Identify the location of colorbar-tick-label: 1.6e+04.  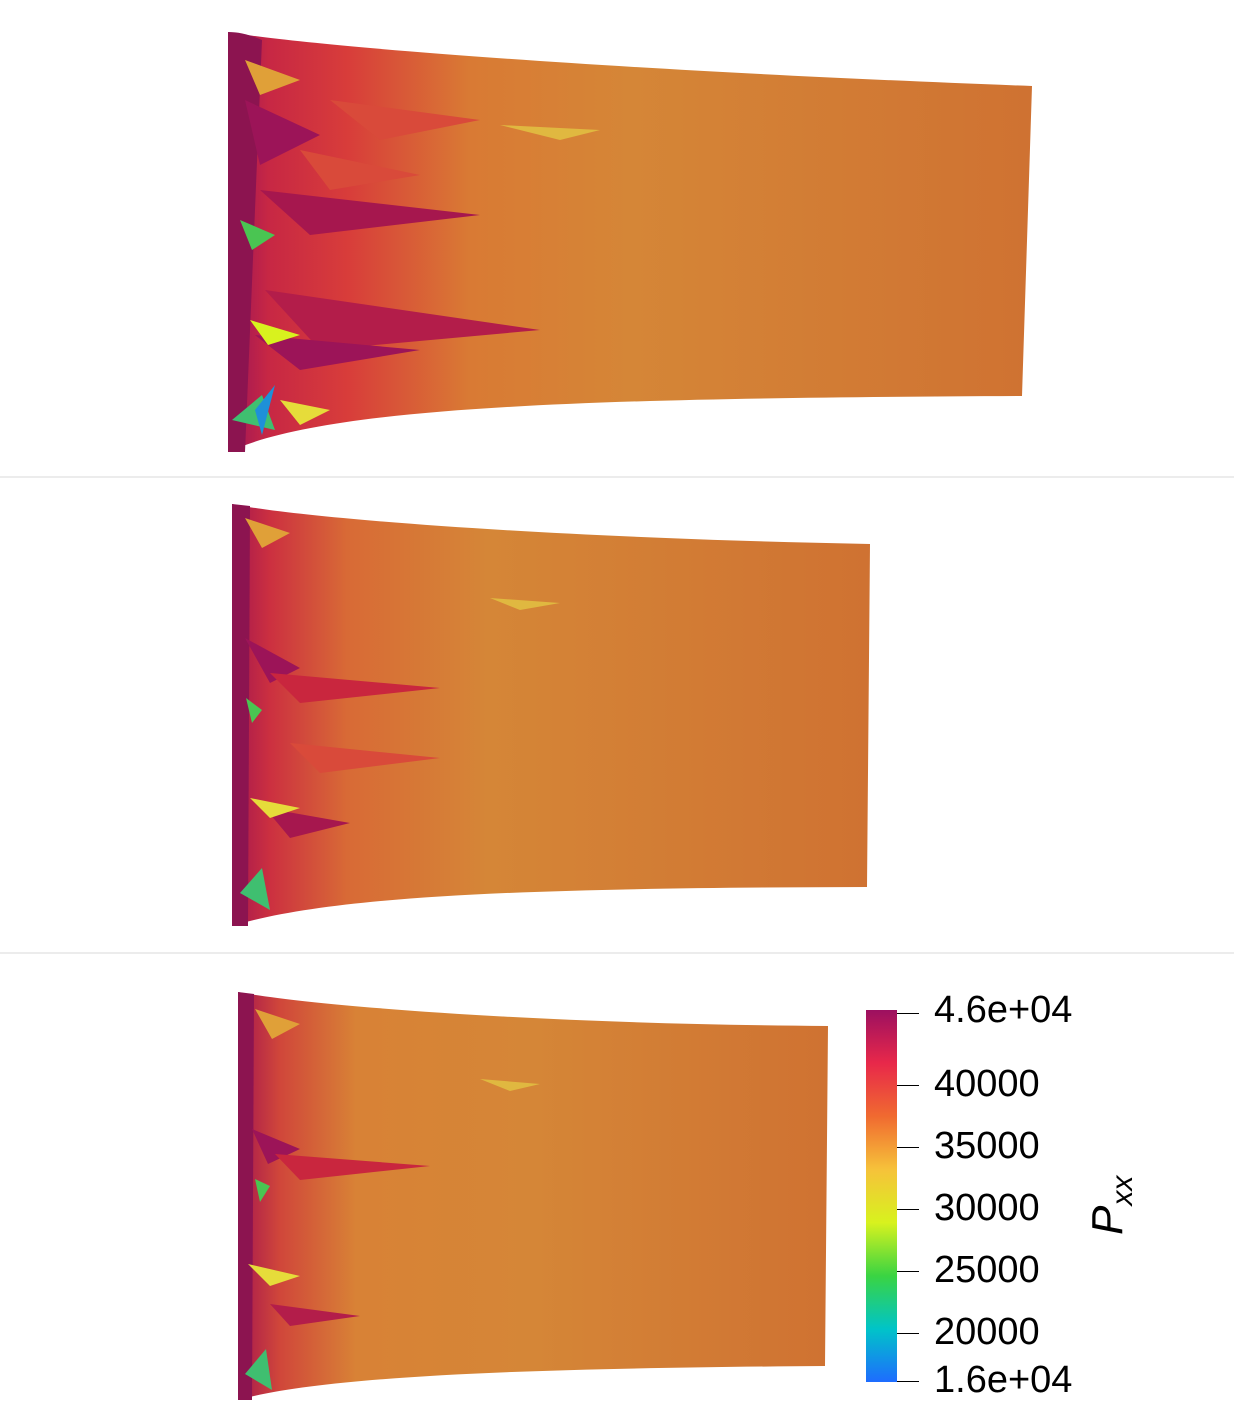
(1003, 1380).